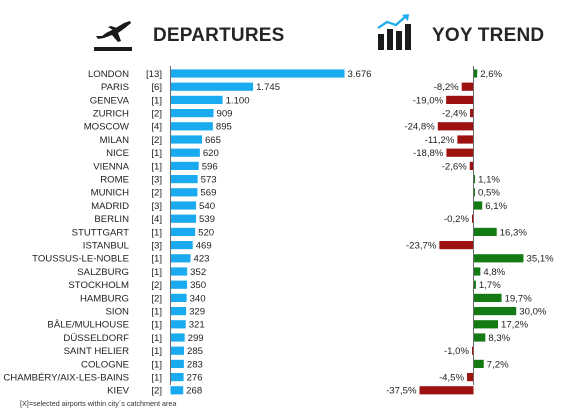 Image resolution: width=580 pixels, height=417 pixels. Describe the element at coordinates (428, 100) in the screenshot. I see `trend-value-label: -19,0%` at that location.